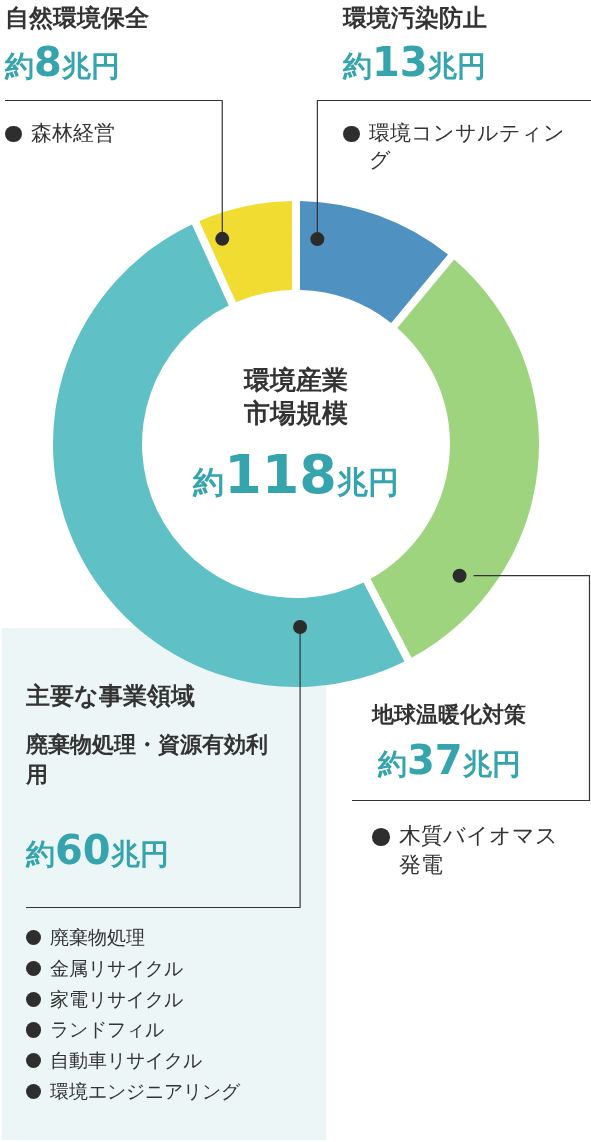  What do you see at coordinates (126, 1060) in the screenshot?
I see `annotation: 自動車リサイクル` at bounding box center [126, 1060].